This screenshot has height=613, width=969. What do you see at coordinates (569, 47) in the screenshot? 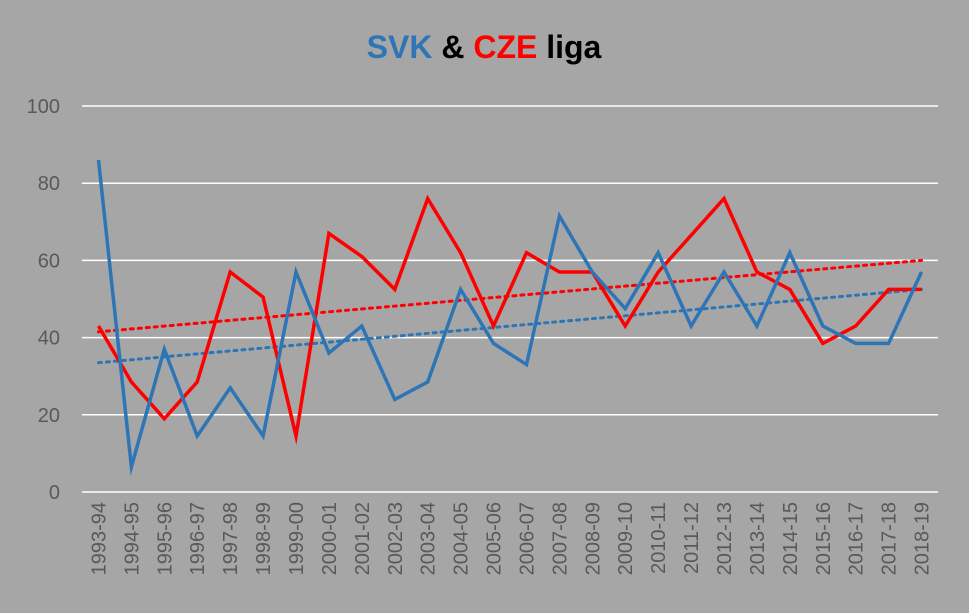
I see `title-part: liga` at bounding box center [569, 47].